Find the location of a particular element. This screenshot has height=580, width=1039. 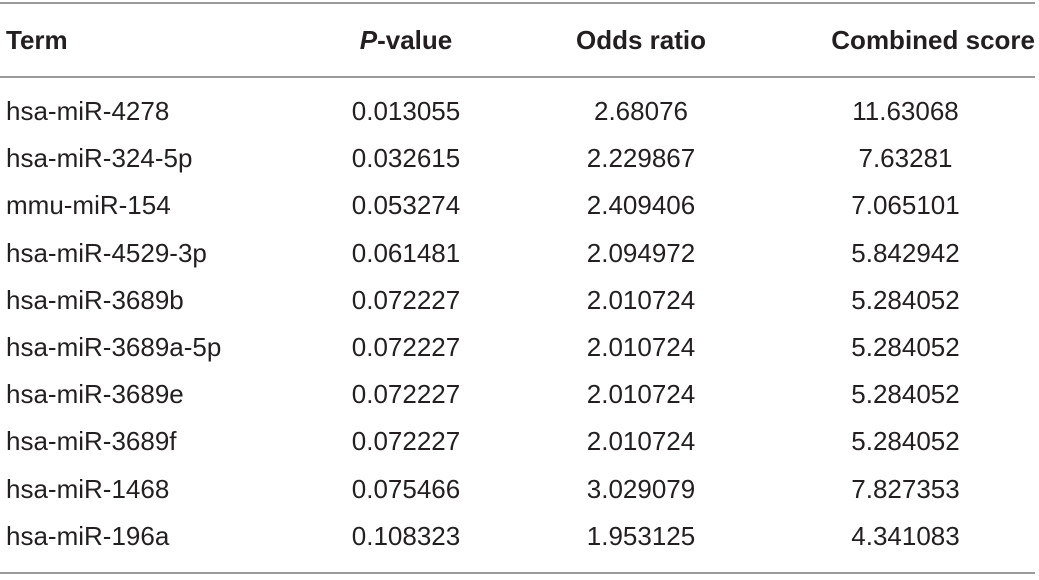

table-cell: 5.842942 is located at coordinates (905, 252).